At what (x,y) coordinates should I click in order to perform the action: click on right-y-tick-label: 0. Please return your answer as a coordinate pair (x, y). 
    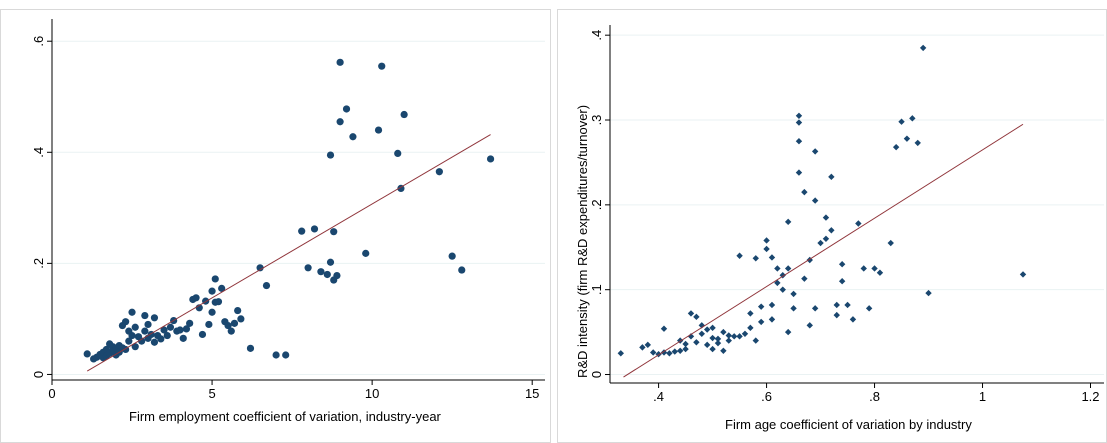
    Looking at the image, I should click on (596, 374).